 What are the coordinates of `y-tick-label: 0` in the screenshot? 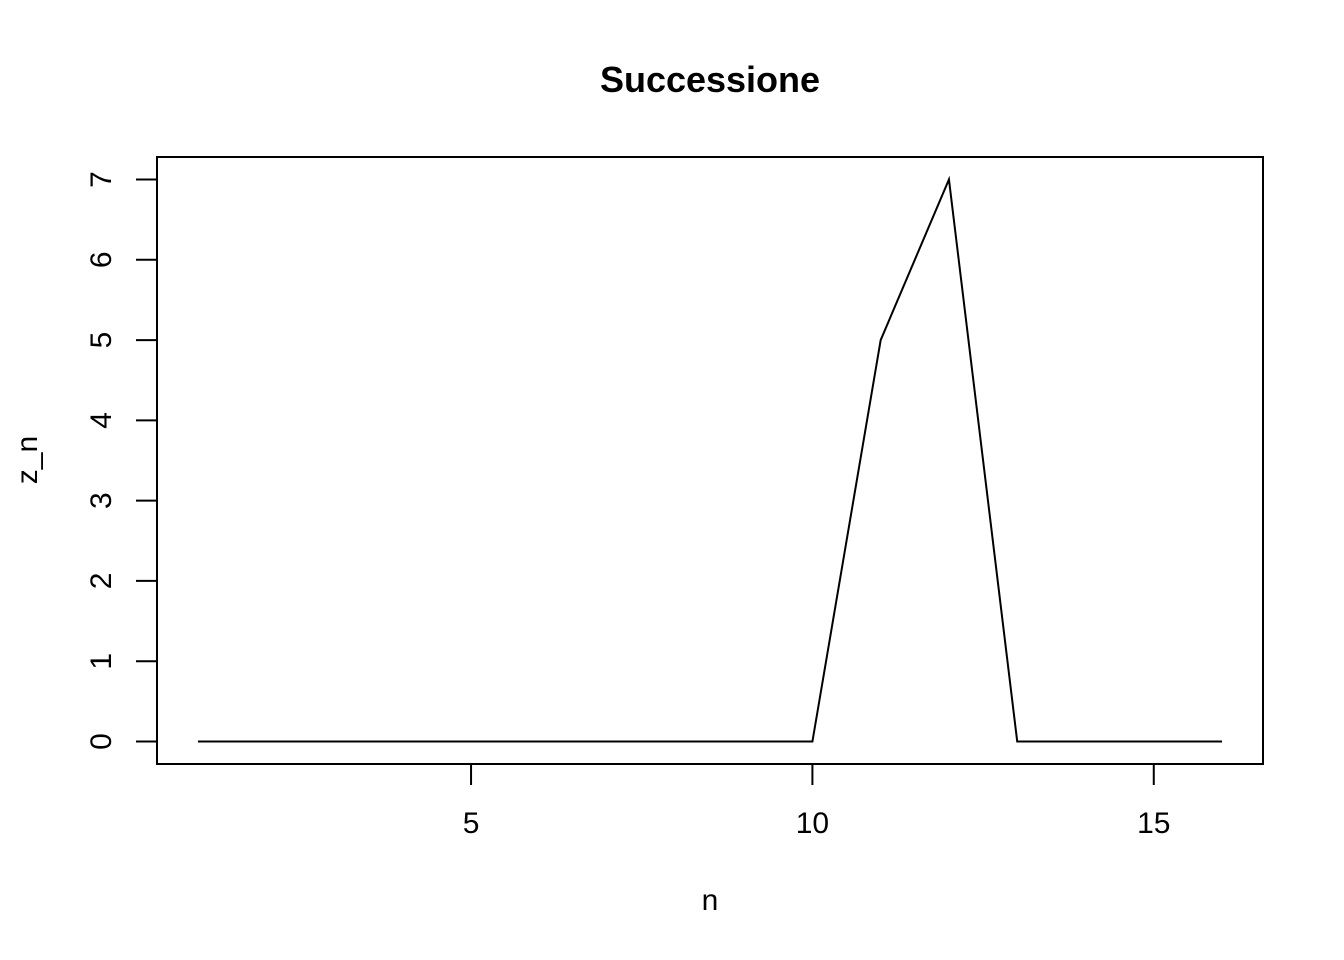 It's located at (101, 741).